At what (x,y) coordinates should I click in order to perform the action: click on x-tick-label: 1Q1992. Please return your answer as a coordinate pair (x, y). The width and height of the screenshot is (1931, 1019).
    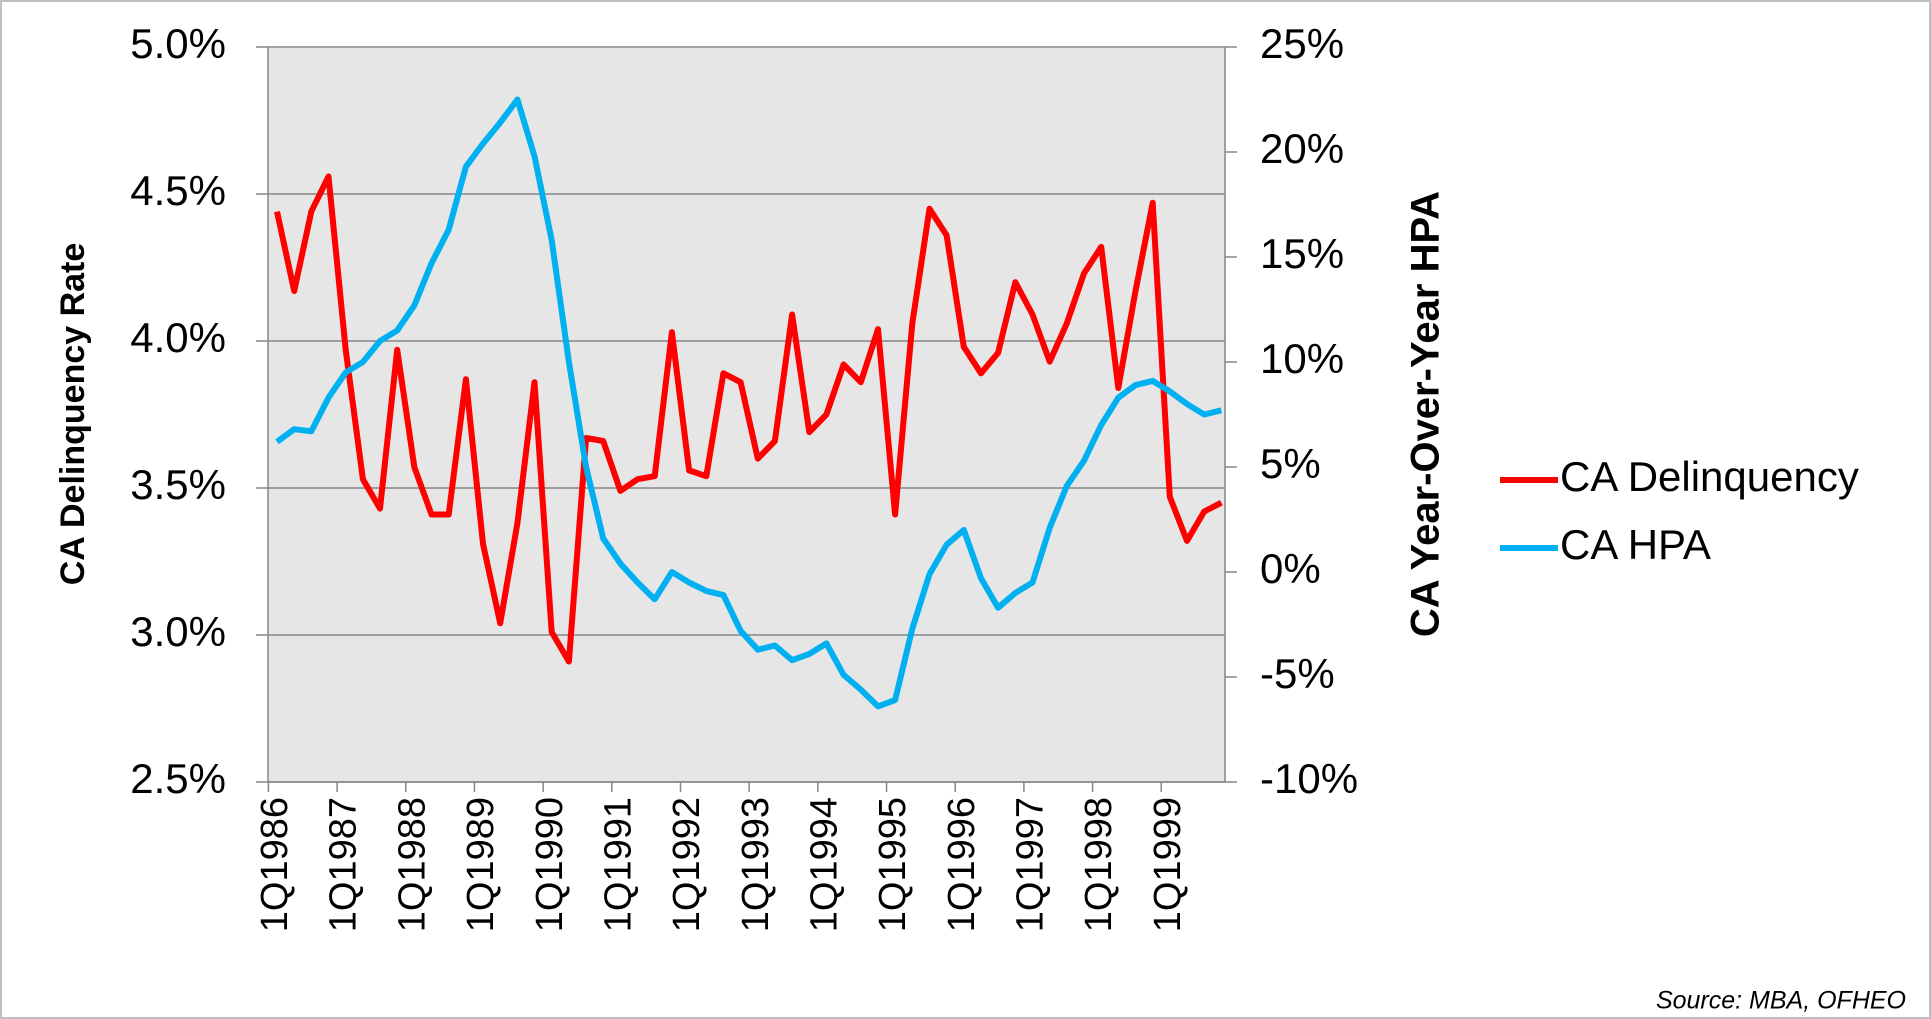
    Looking at the image, I should click on (687, 864).